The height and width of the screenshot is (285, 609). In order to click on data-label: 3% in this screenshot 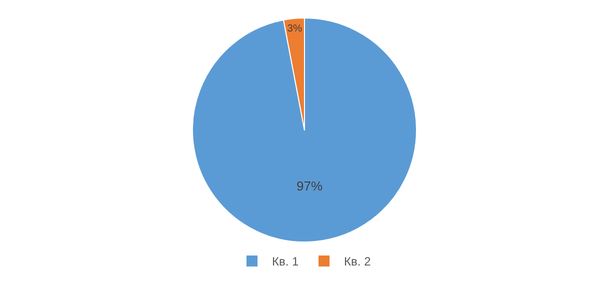, I will do `click(294, 29)`.